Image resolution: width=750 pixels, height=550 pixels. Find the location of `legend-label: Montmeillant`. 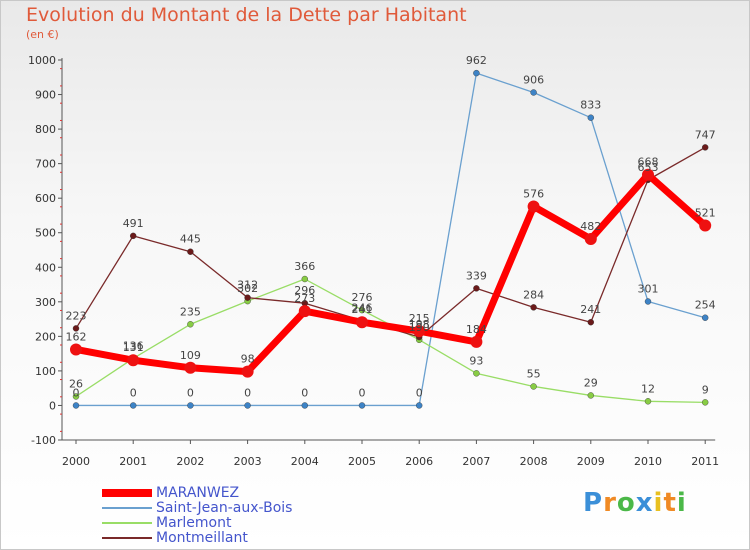

legend-label: Montmeillant is located at coordinates (202, 538).